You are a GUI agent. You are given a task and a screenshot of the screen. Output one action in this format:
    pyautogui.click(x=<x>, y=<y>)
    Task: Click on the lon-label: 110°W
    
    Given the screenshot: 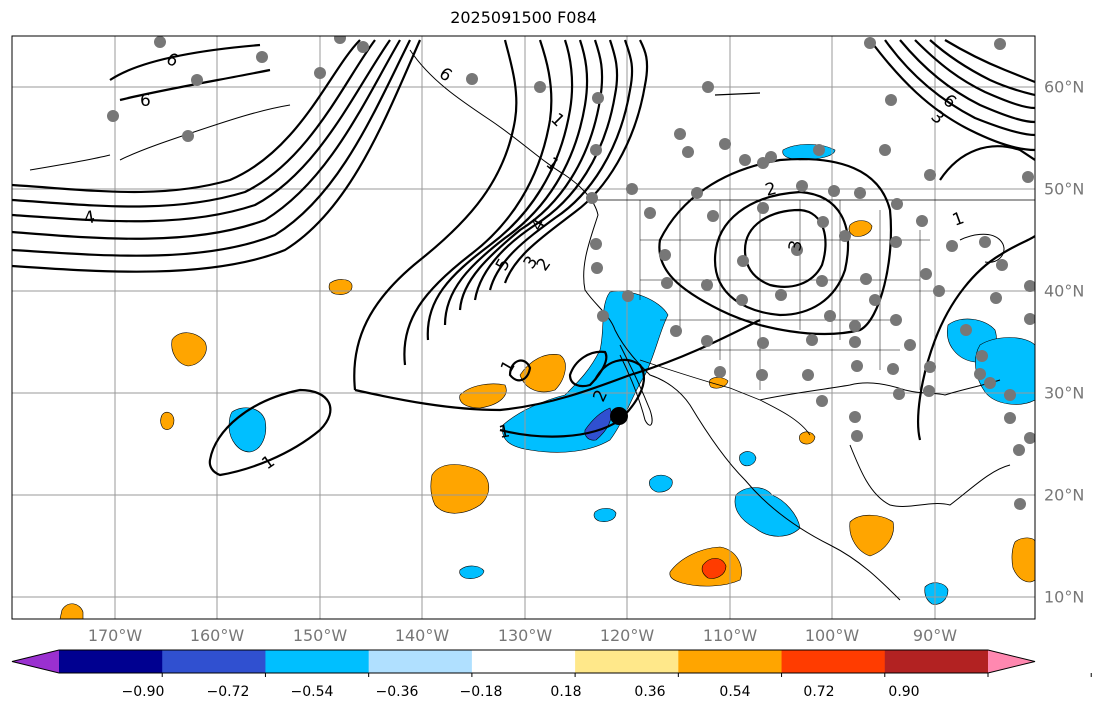 What is the action you would take?
    pyautogui.click(x=730, y=635)
    